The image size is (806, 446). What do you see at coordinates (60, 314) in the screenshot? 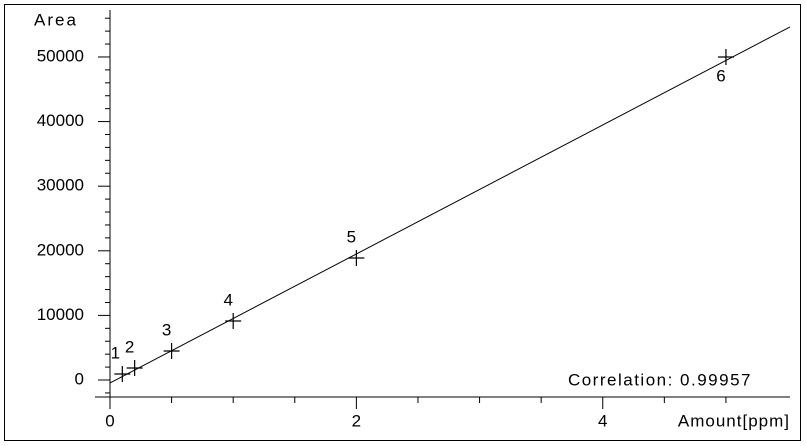
I see `y-tick-label: 10000` at bounding box center [60, 314].